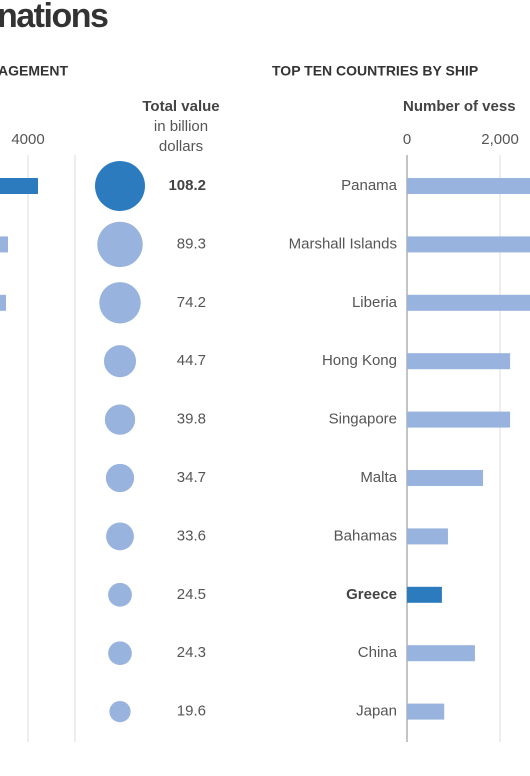 This screenshot has width=530, height=776. What do you see at coordinates (54, 17) in the screenshot?
I see `page-title: nations` at bounding box center [54, 17].